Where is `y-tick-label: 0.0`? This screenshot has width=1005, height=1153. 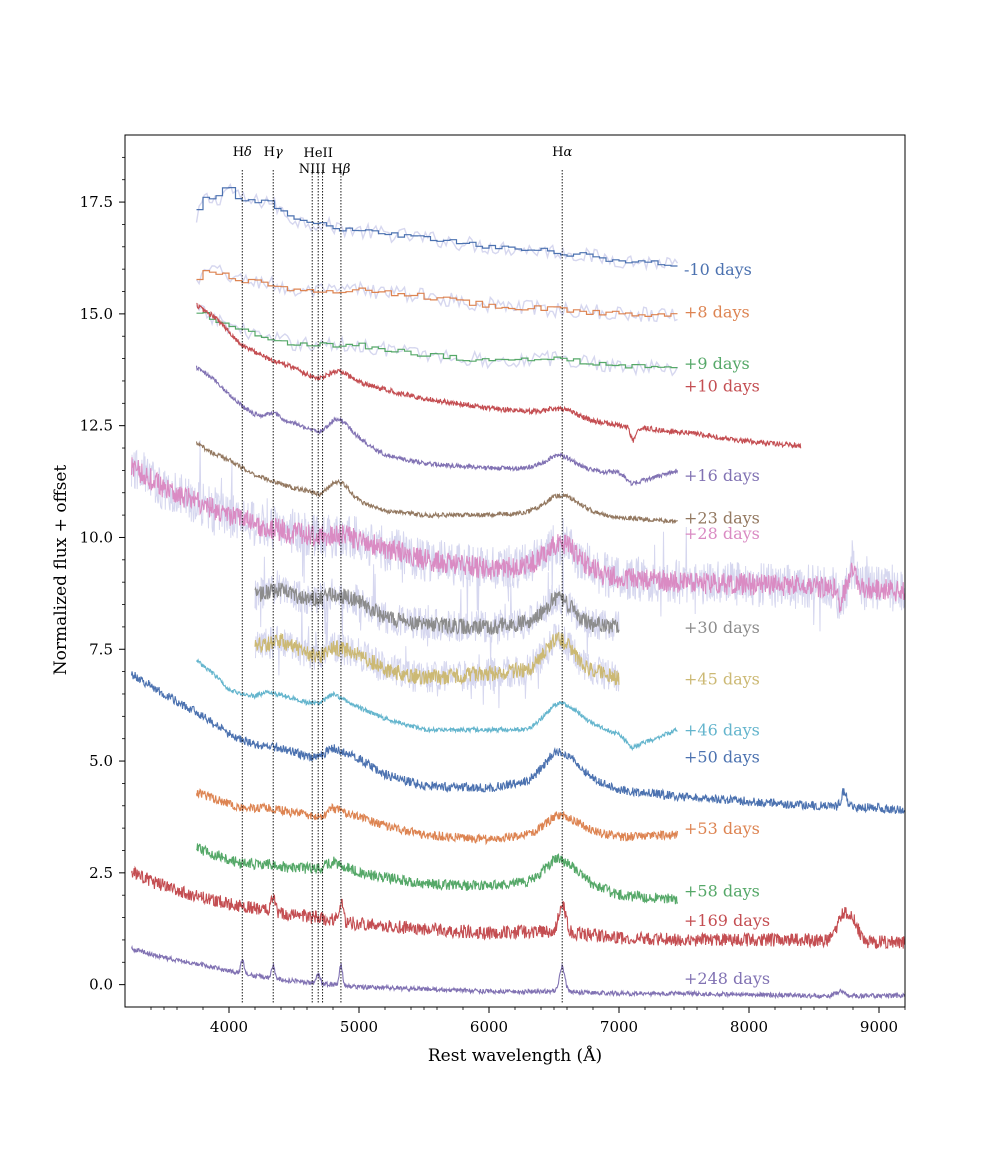 y-tick-label: 0.0 is located at coordinates (101, 985).